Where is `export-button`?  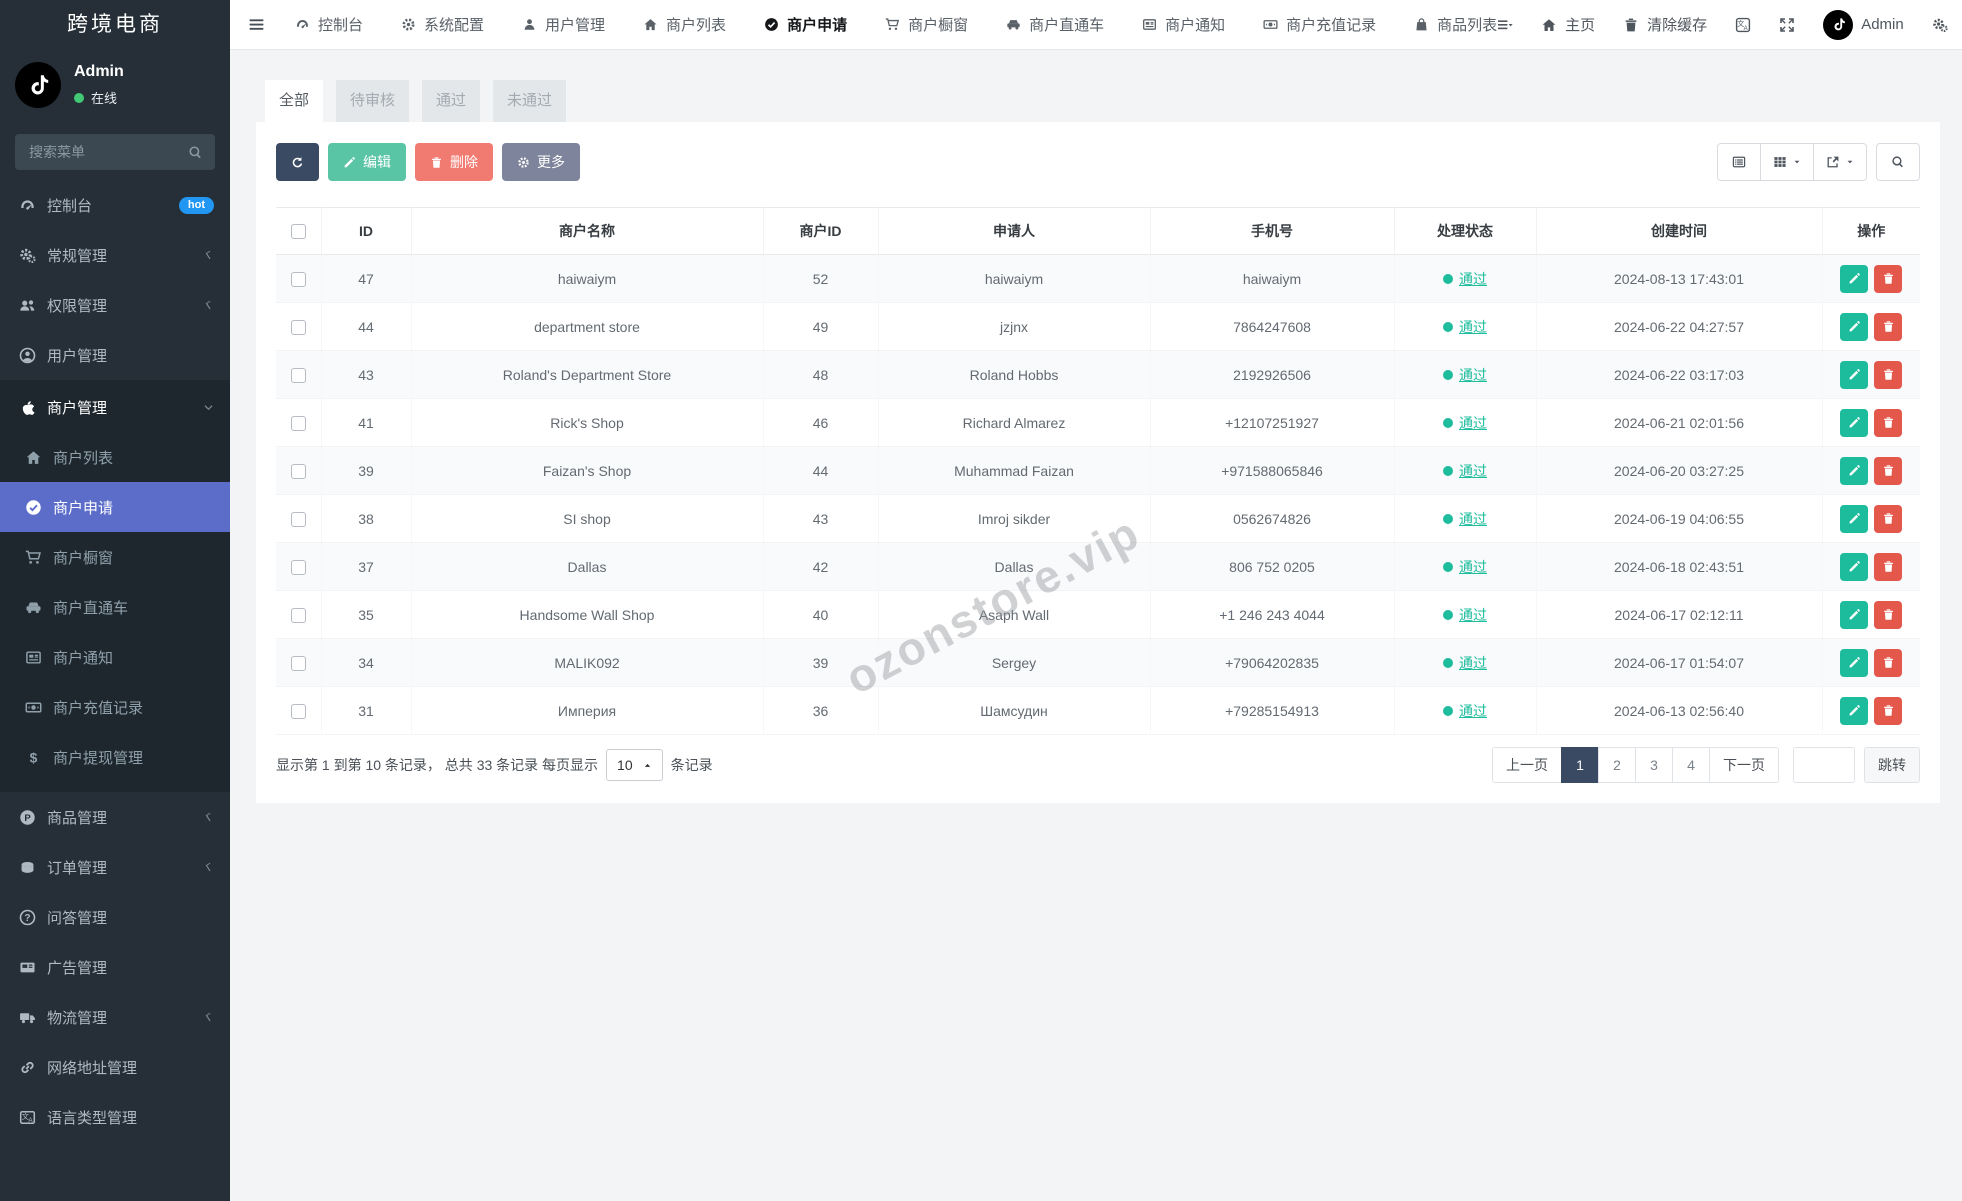
export-button is located at coordinates (1840, 162).